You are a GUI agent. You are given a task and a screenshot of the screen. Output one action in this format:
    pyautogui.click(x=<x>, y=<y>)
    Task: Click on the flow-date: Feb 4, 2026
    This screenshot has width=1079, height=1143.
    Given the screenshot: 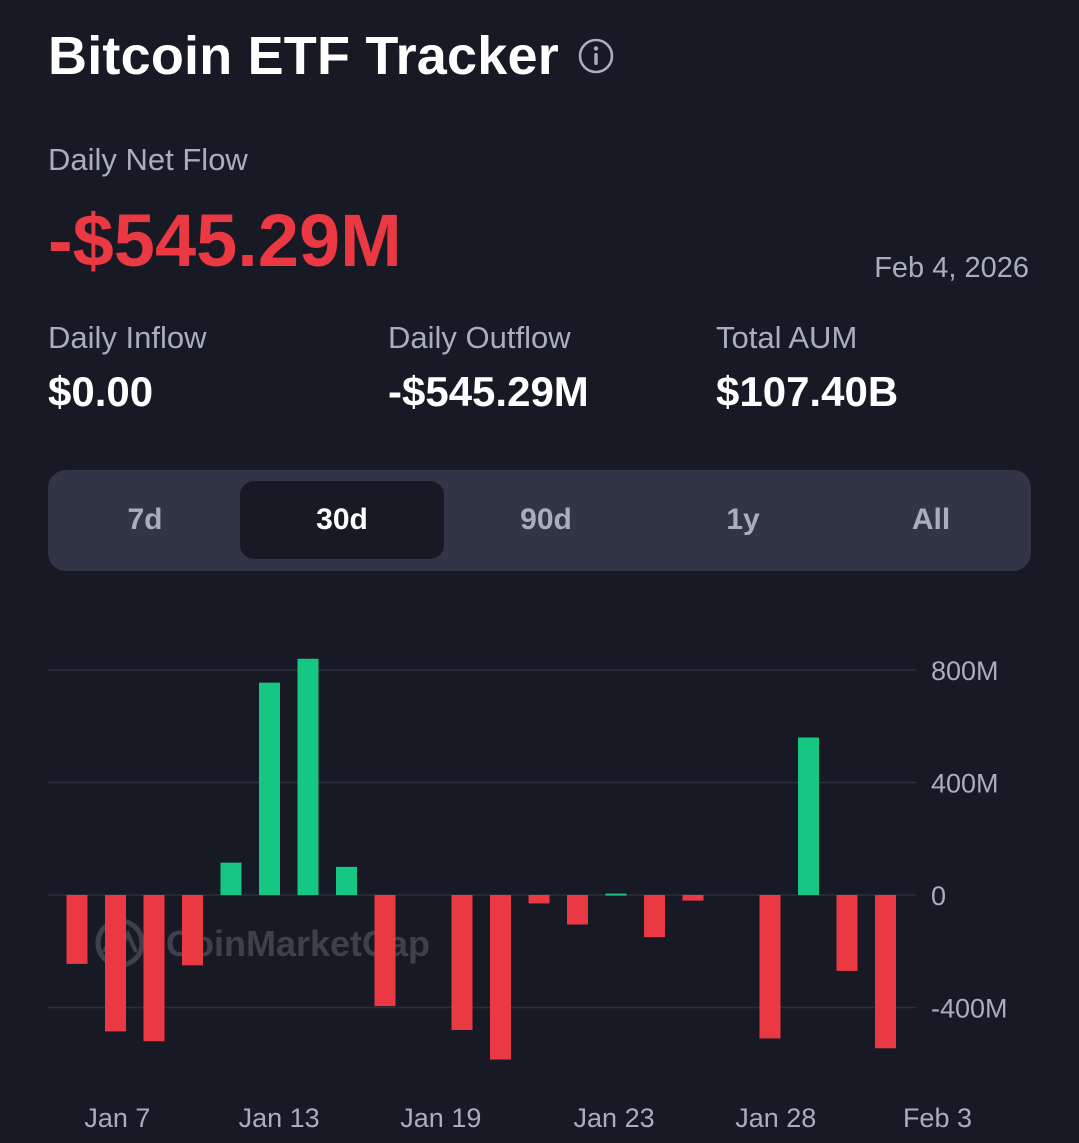 What is the action you would take?
    pyautogui.click(x=951, y=268)
    